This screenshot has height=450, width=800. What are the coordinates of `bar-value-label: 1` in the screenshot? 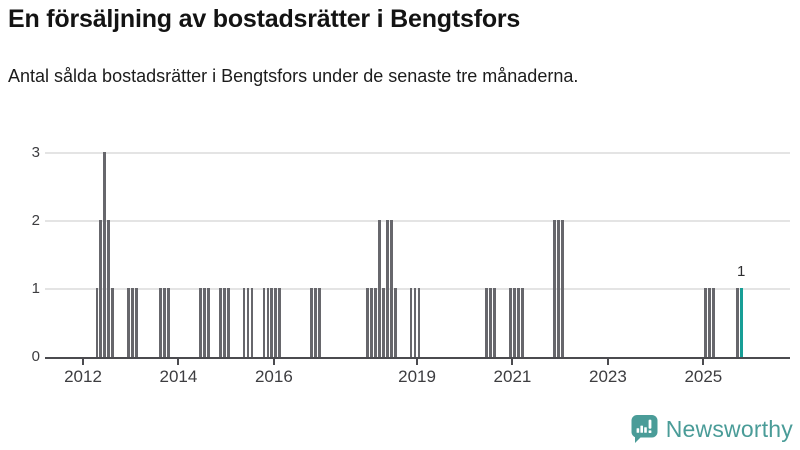 It's located at (741, 271).